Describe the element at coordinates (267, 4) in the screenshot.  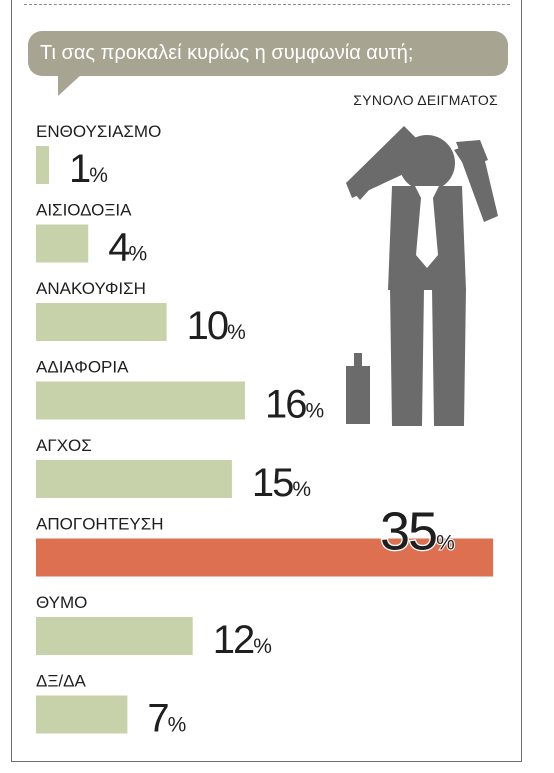
I see `dashed-divider` at that location.